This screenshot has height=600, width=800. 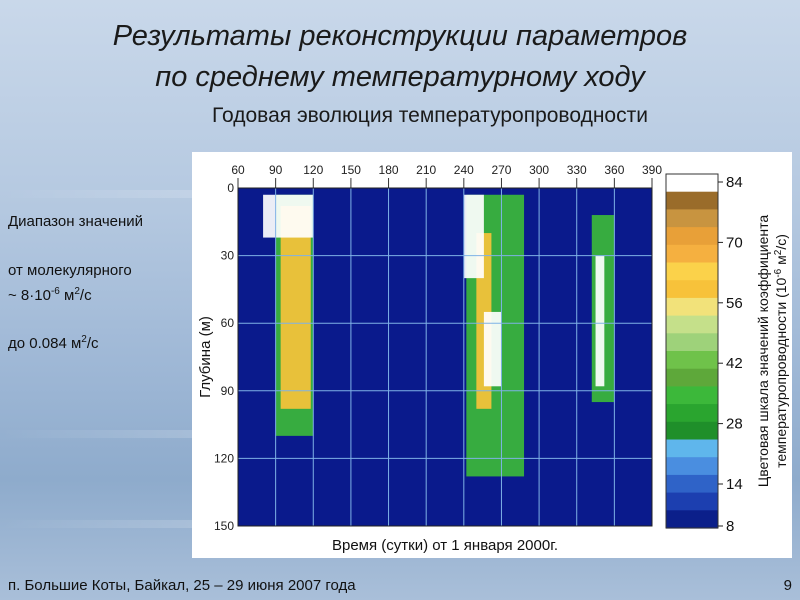 What do you see at coordinates (224, 526) in the screenshot?
I see `y-tick-label: 150` at bounding box center [224, 526].